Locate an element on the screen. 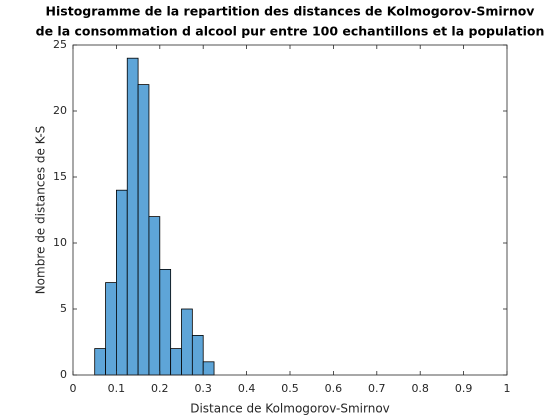 The image size is (560, 420). y-tick-label: 20 is located at coordinates (60, 110).